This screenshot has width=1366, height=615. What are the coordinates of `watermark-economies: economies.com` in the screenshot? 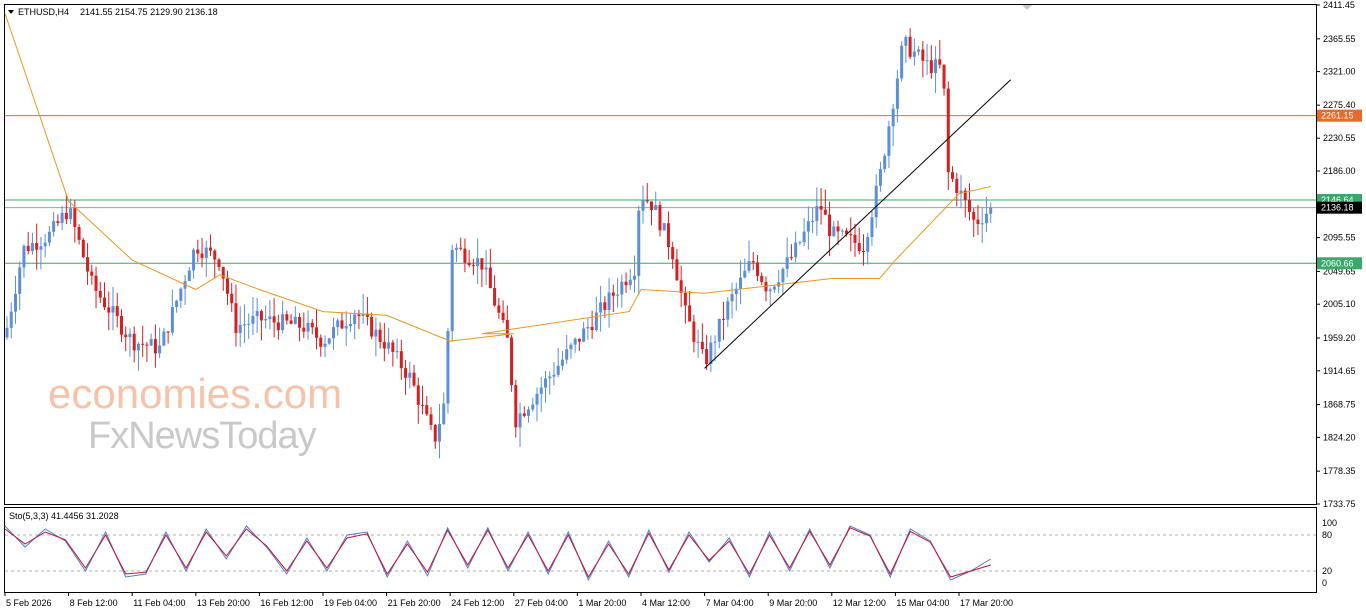 It's located at (195, 393).